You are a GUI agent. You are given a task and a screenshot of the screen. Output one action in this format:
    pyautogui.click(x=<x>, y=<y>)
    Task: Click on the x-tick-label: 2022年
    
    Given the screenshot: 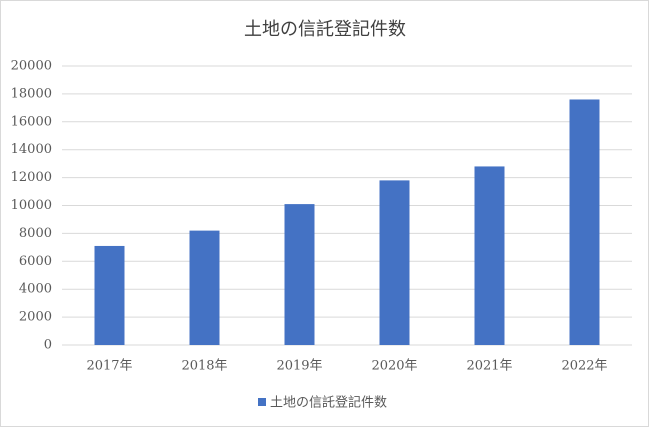 What is the action you would take?
    pyautogui.click(x=584, y=366)
    